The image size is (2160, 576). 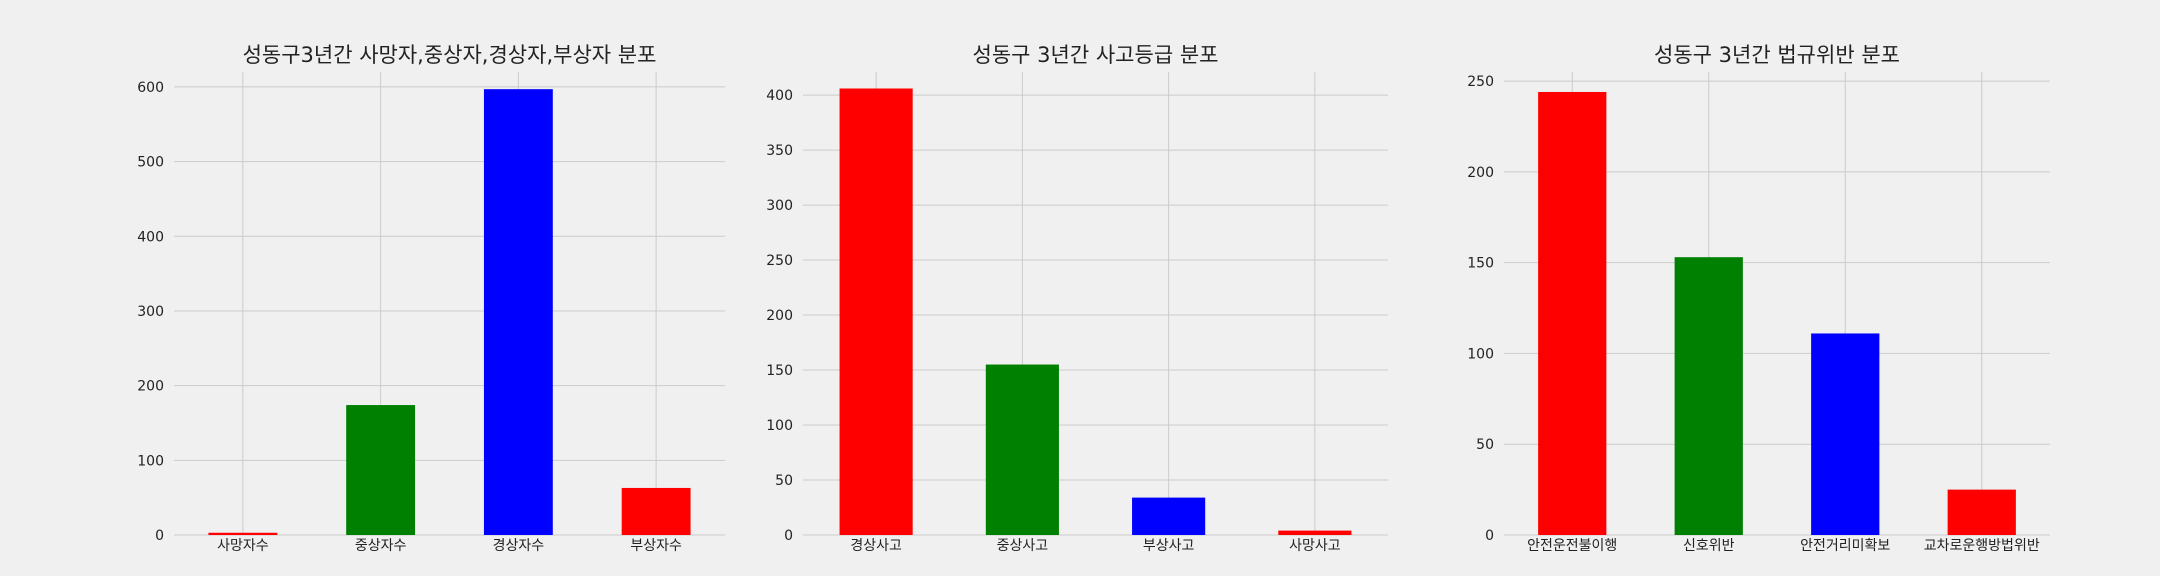 What do you see at coordinates (1023, 546) in the screenshot?
I see `x-tick-label: 중상사고` at bounding box center [1023, 546].